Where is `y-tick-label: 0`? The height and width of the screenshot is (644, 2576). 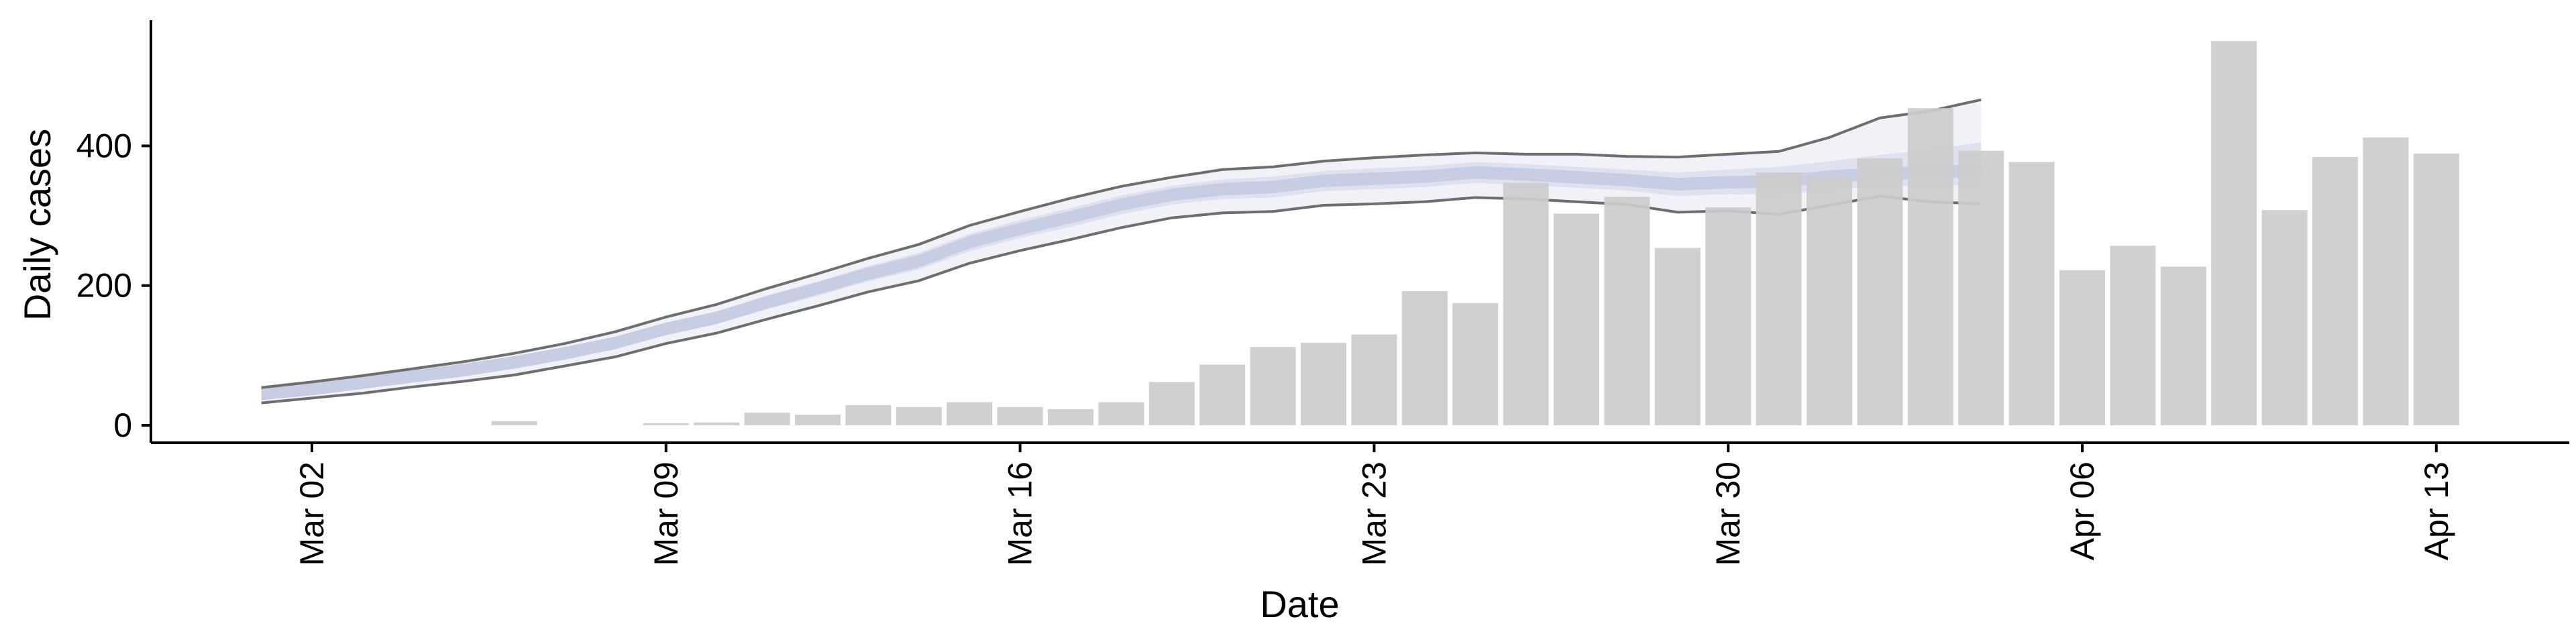
y-tick-label: 0 is located at coordinates (122, 425).